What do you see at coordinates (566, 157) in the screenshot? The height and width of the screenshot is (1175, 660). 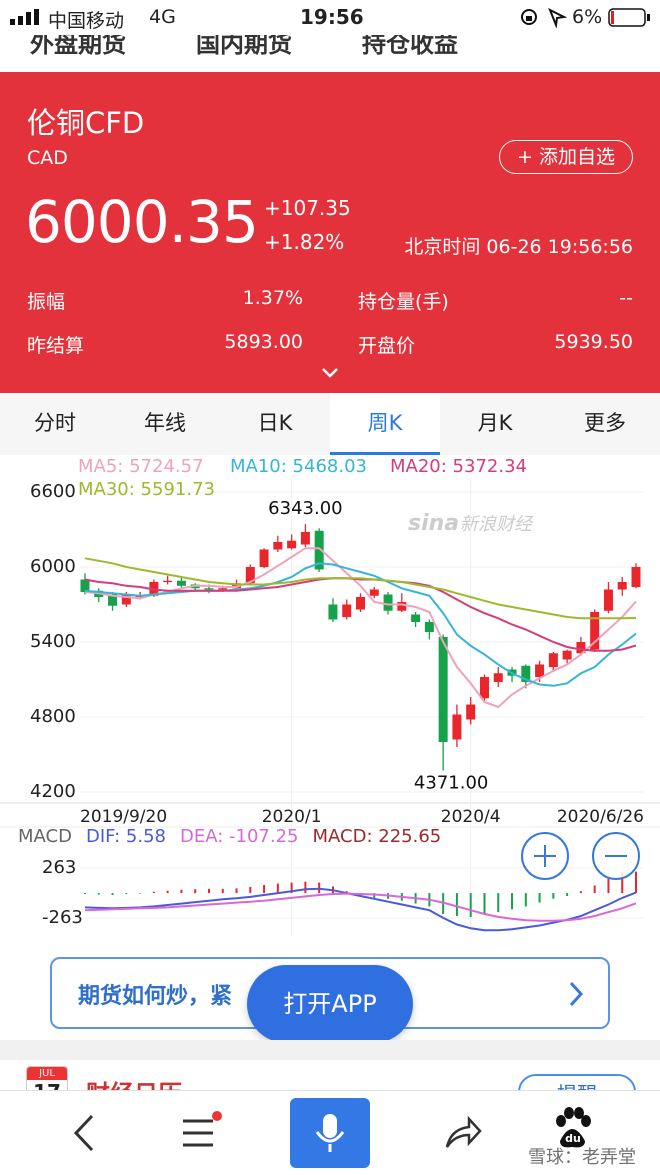 I see `add-watchlist-button: + 添加自选` at bounding box center [566, 157].